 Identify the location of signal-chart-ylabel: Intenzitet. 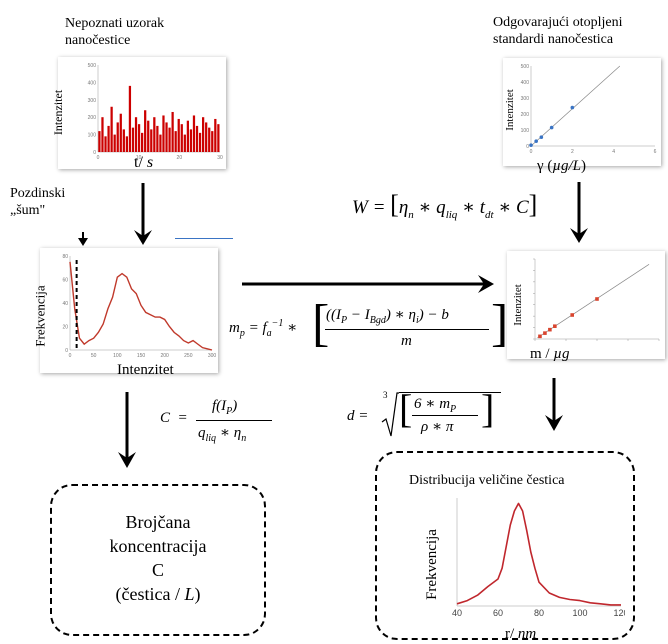
(58, 112).